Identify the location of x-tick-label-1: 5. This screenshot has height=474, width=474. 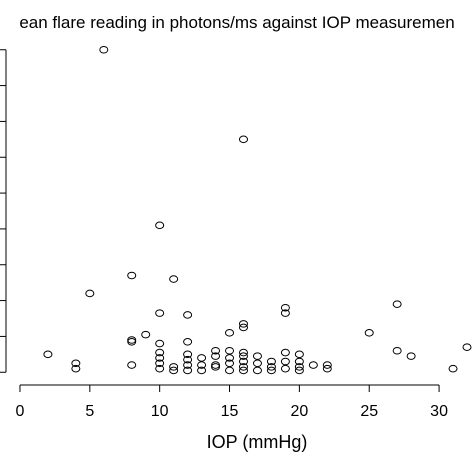
(89, 411).